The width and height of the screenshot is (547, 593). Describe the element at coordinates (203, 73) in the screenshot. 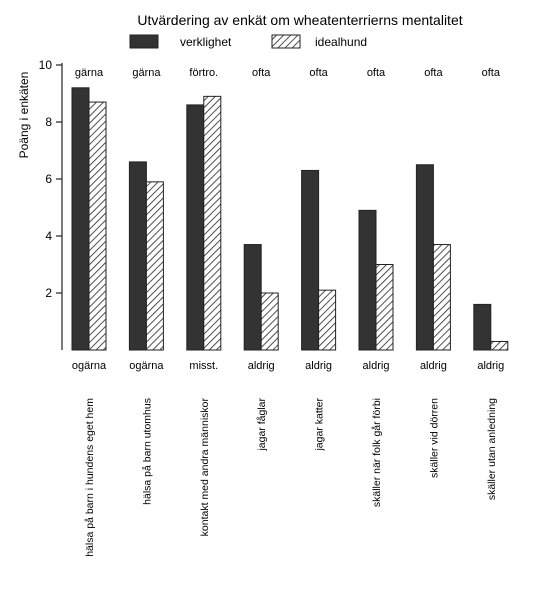

I see `top-scale-label: förtro.` at that location.